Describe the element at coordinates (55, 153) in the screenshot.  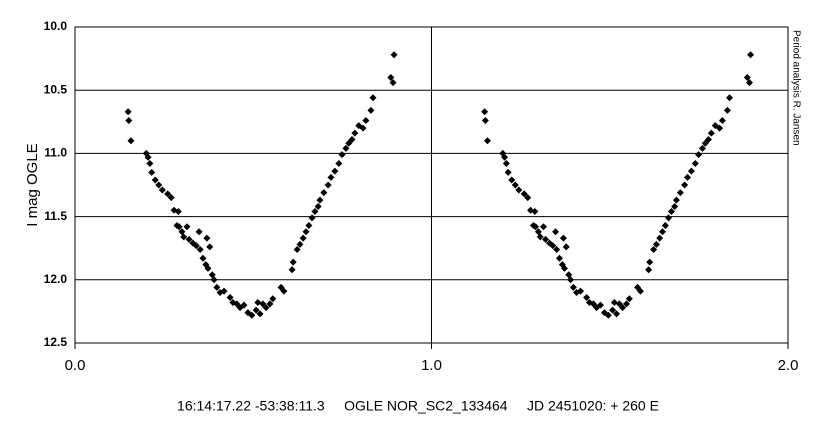
I see `y-tick-label: 11.0` at that location.